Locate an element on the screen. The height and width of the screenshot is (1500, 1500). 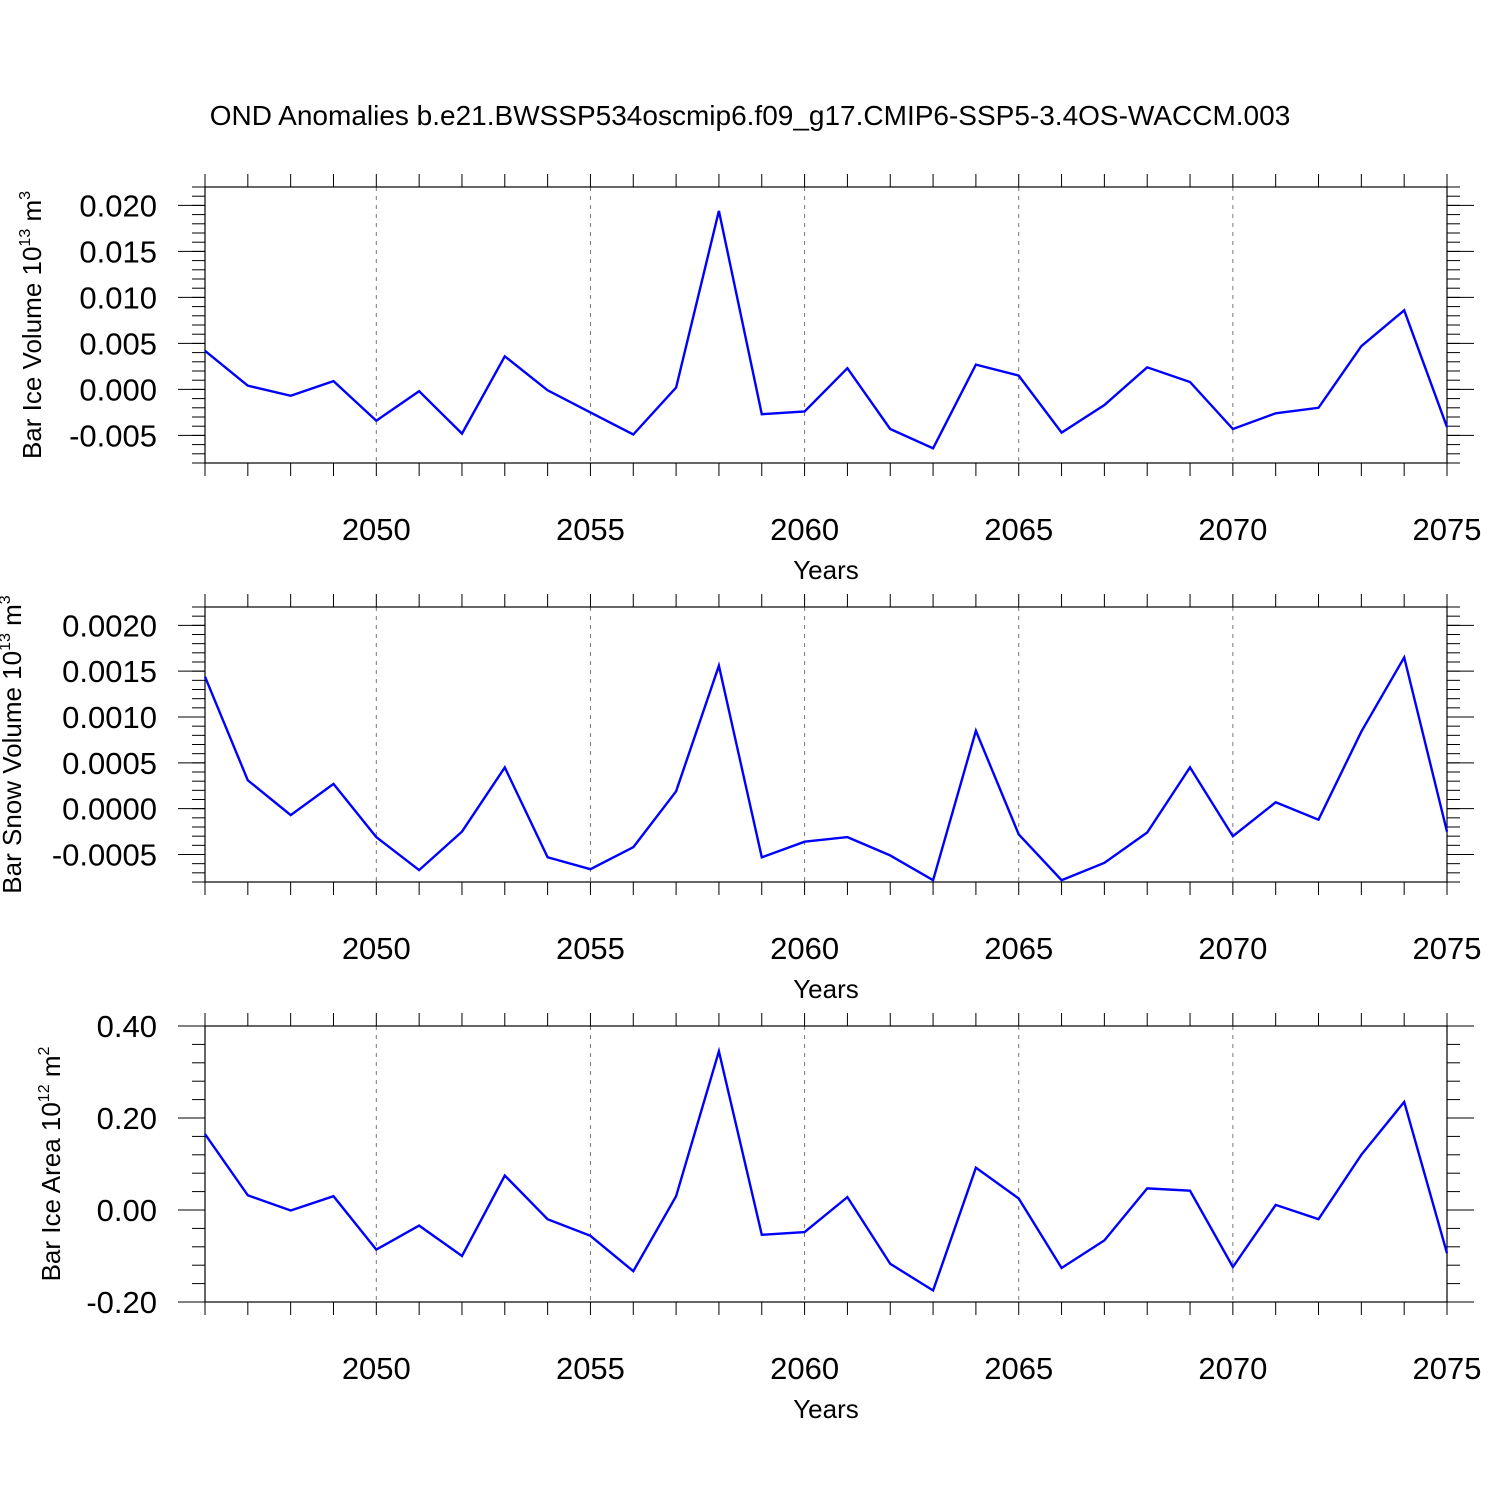
y-axis-label: Bar Ice Volume 1013 m3 is located at coordinates (32, 325).